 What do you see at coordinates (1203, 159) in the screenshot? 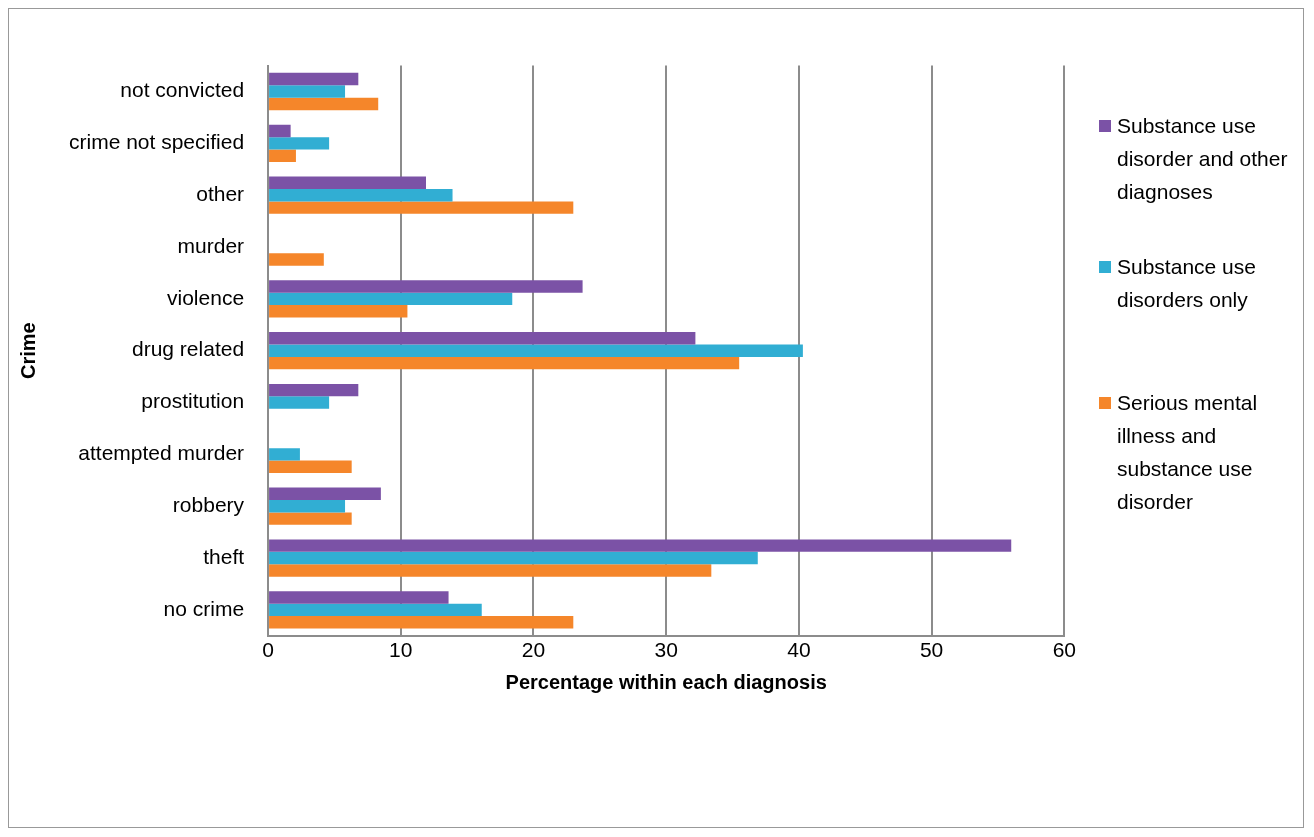
I see `legend-label: Substance use disorder and other diagnoses` at bounding box center [1203, 159].